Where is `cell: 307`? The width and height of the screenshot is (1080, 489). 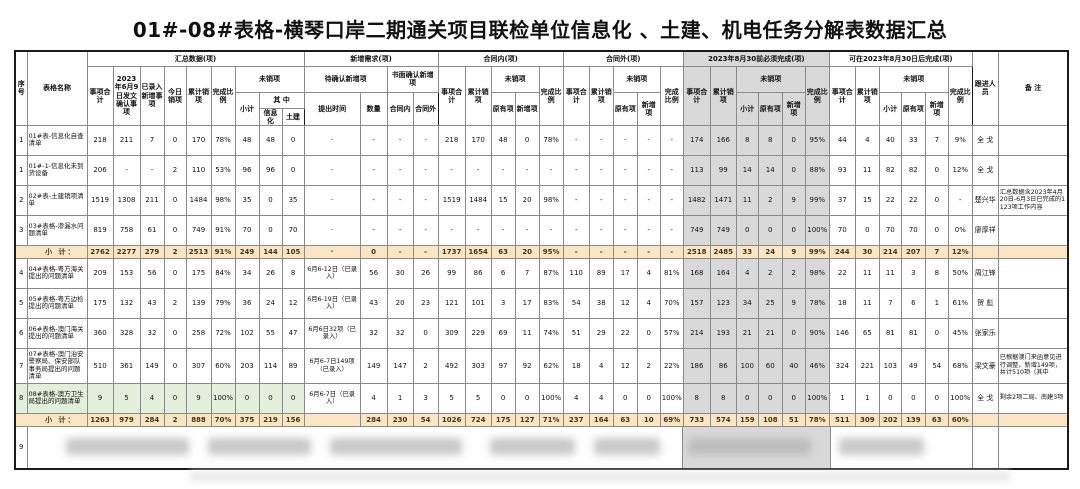
cell: 307 is located at coordinates (198, 365).